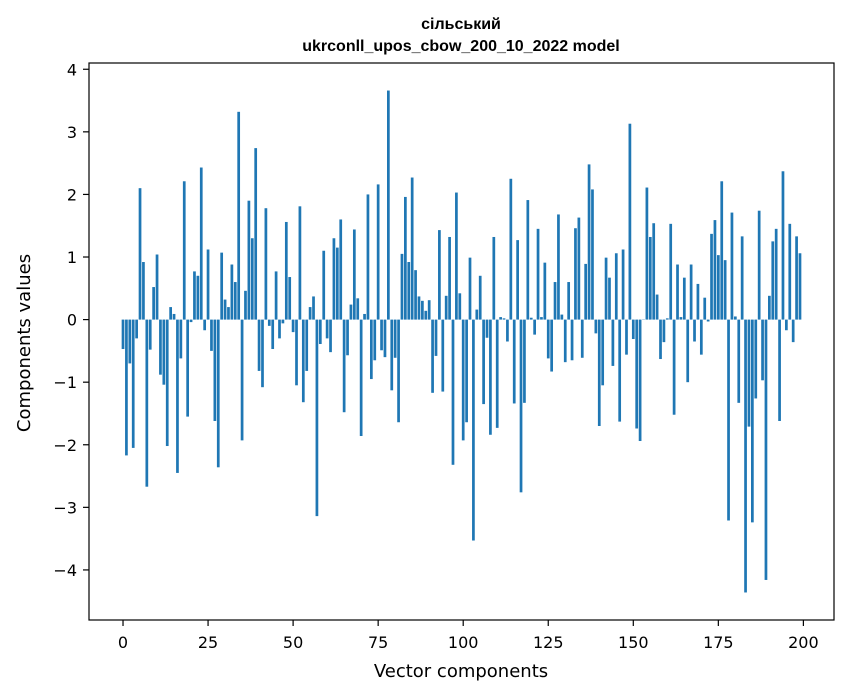  I want to click on y-axis-ticks: −4 −3 −2 −1 0 1 2 3 4, so click(71, 320).